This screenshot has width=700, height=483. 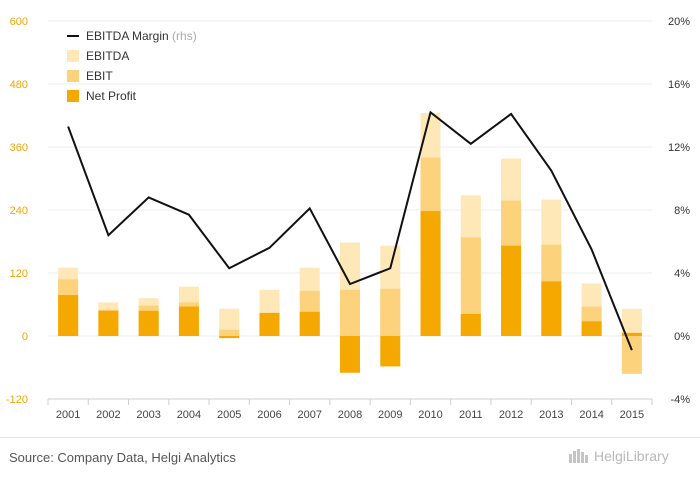 I want to click on x-tick-label: 2004, so click(x=189, y=415).